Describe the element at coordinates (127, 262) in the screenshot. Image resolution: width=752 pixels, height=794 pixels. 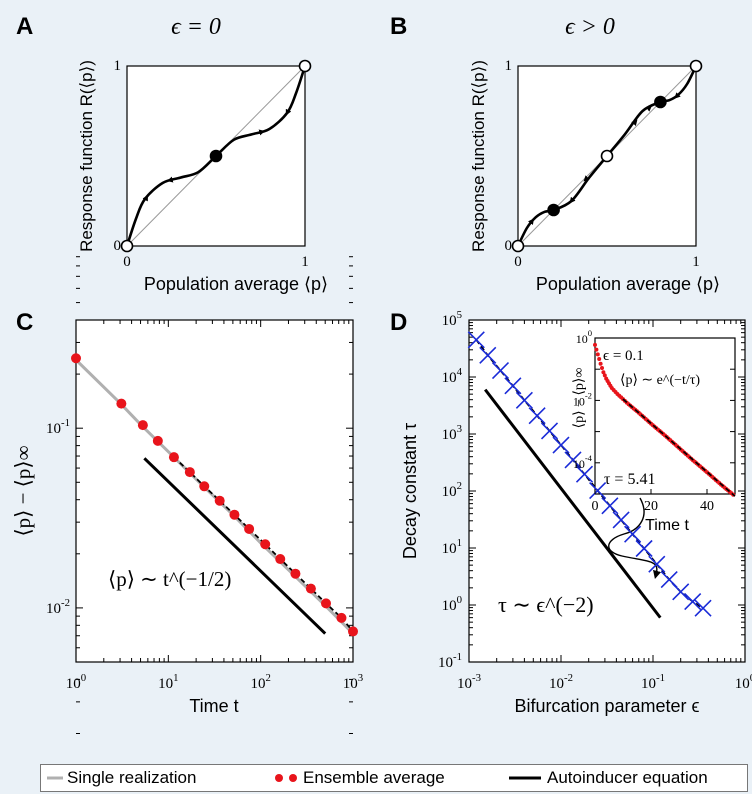
I see `panel-a-xtick-0: 0` at that location.